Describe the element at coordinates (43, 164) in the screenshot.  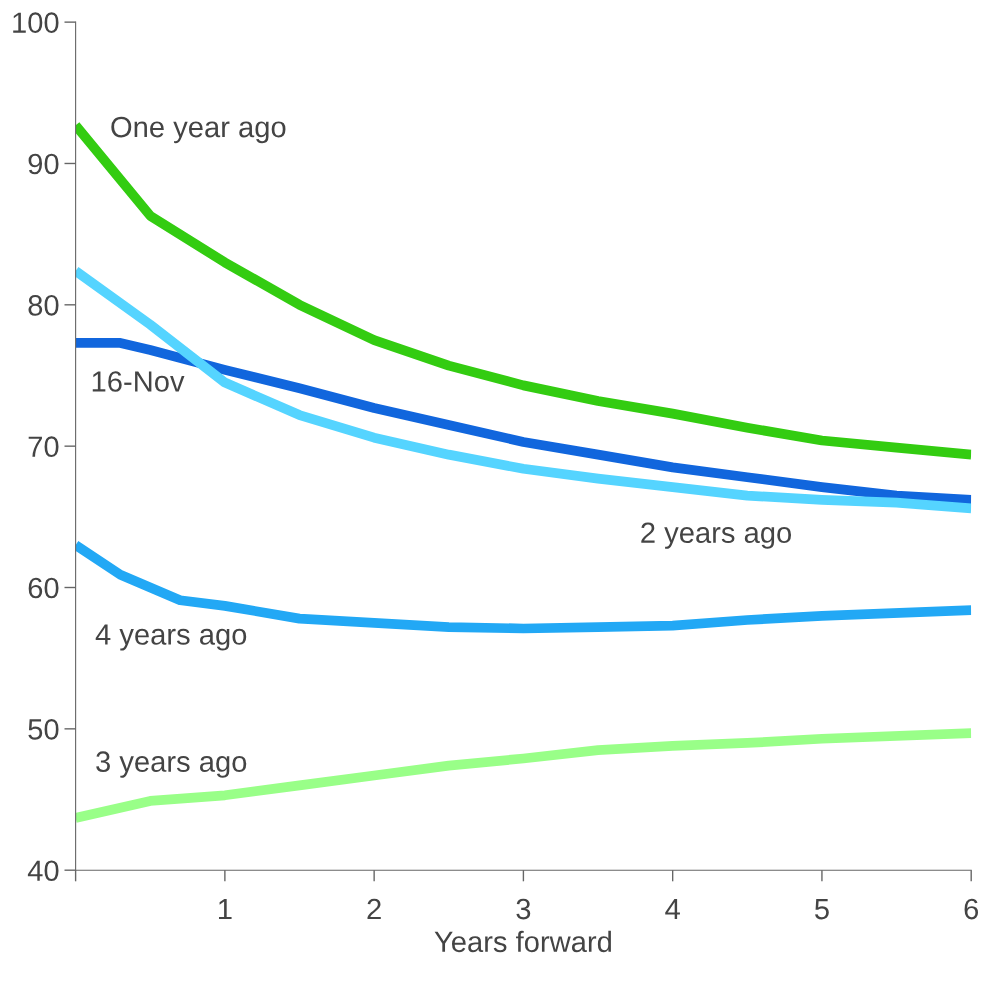
I see `y-tick-label: 90` at that location.